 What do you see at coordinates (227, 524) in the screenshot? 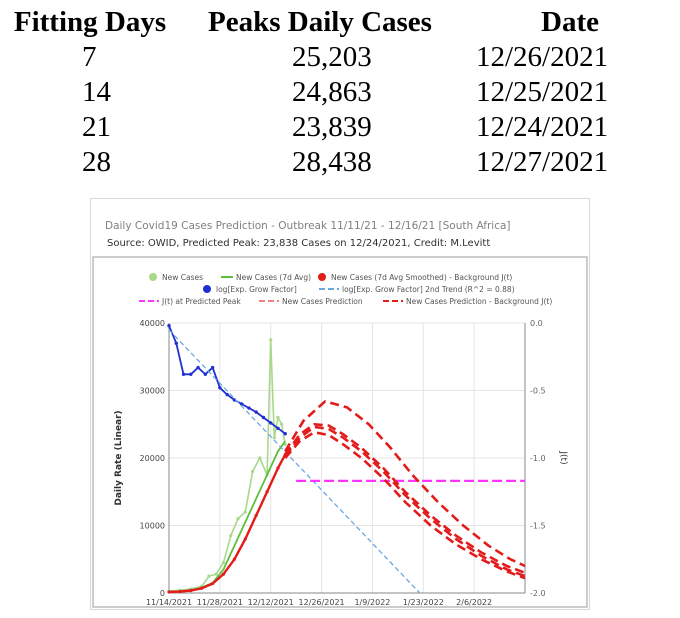
I see `series-line-new-cases-7d-avg-smoothed-background-j-t` at bounding box center [227, 524].